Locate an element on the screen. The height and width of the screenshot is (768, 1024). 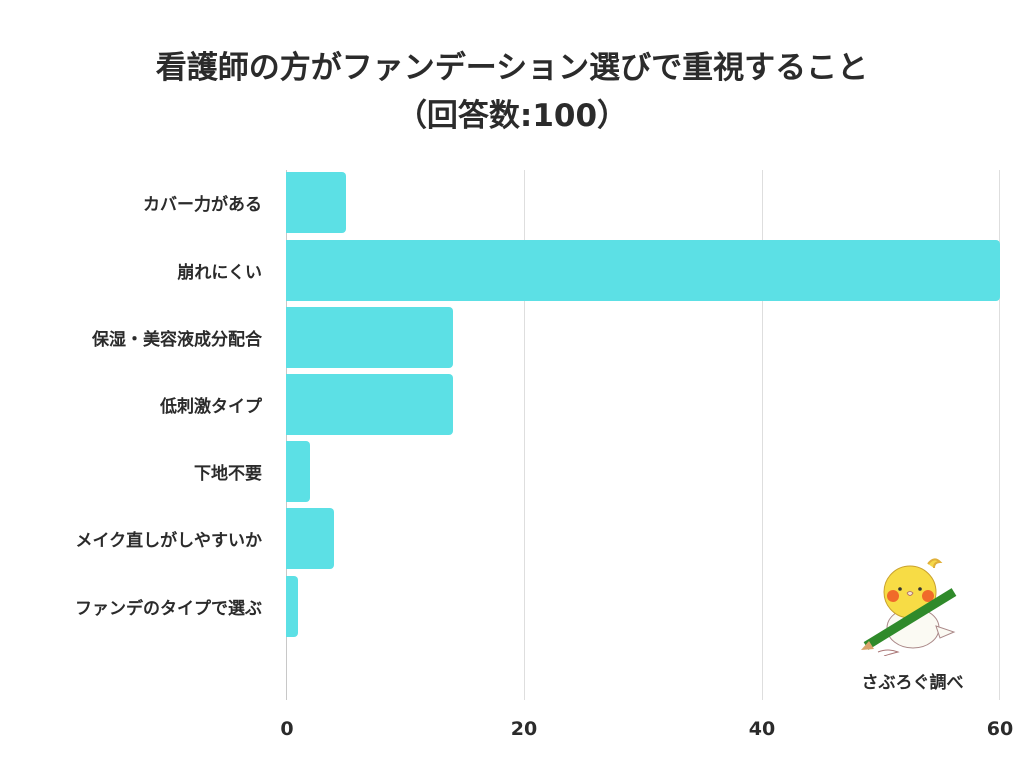
source-credit: さぶろぐ調べ is located at coordinates (912, 683).